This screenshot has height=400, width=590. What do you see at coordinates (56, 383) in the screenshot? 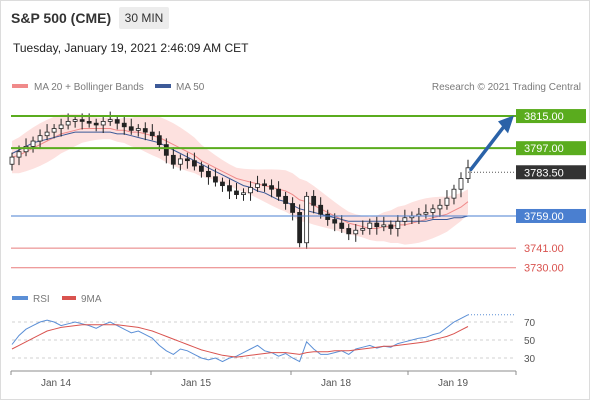
I see `x-tick-label: Jan 14` at bounding box center [56, 383].